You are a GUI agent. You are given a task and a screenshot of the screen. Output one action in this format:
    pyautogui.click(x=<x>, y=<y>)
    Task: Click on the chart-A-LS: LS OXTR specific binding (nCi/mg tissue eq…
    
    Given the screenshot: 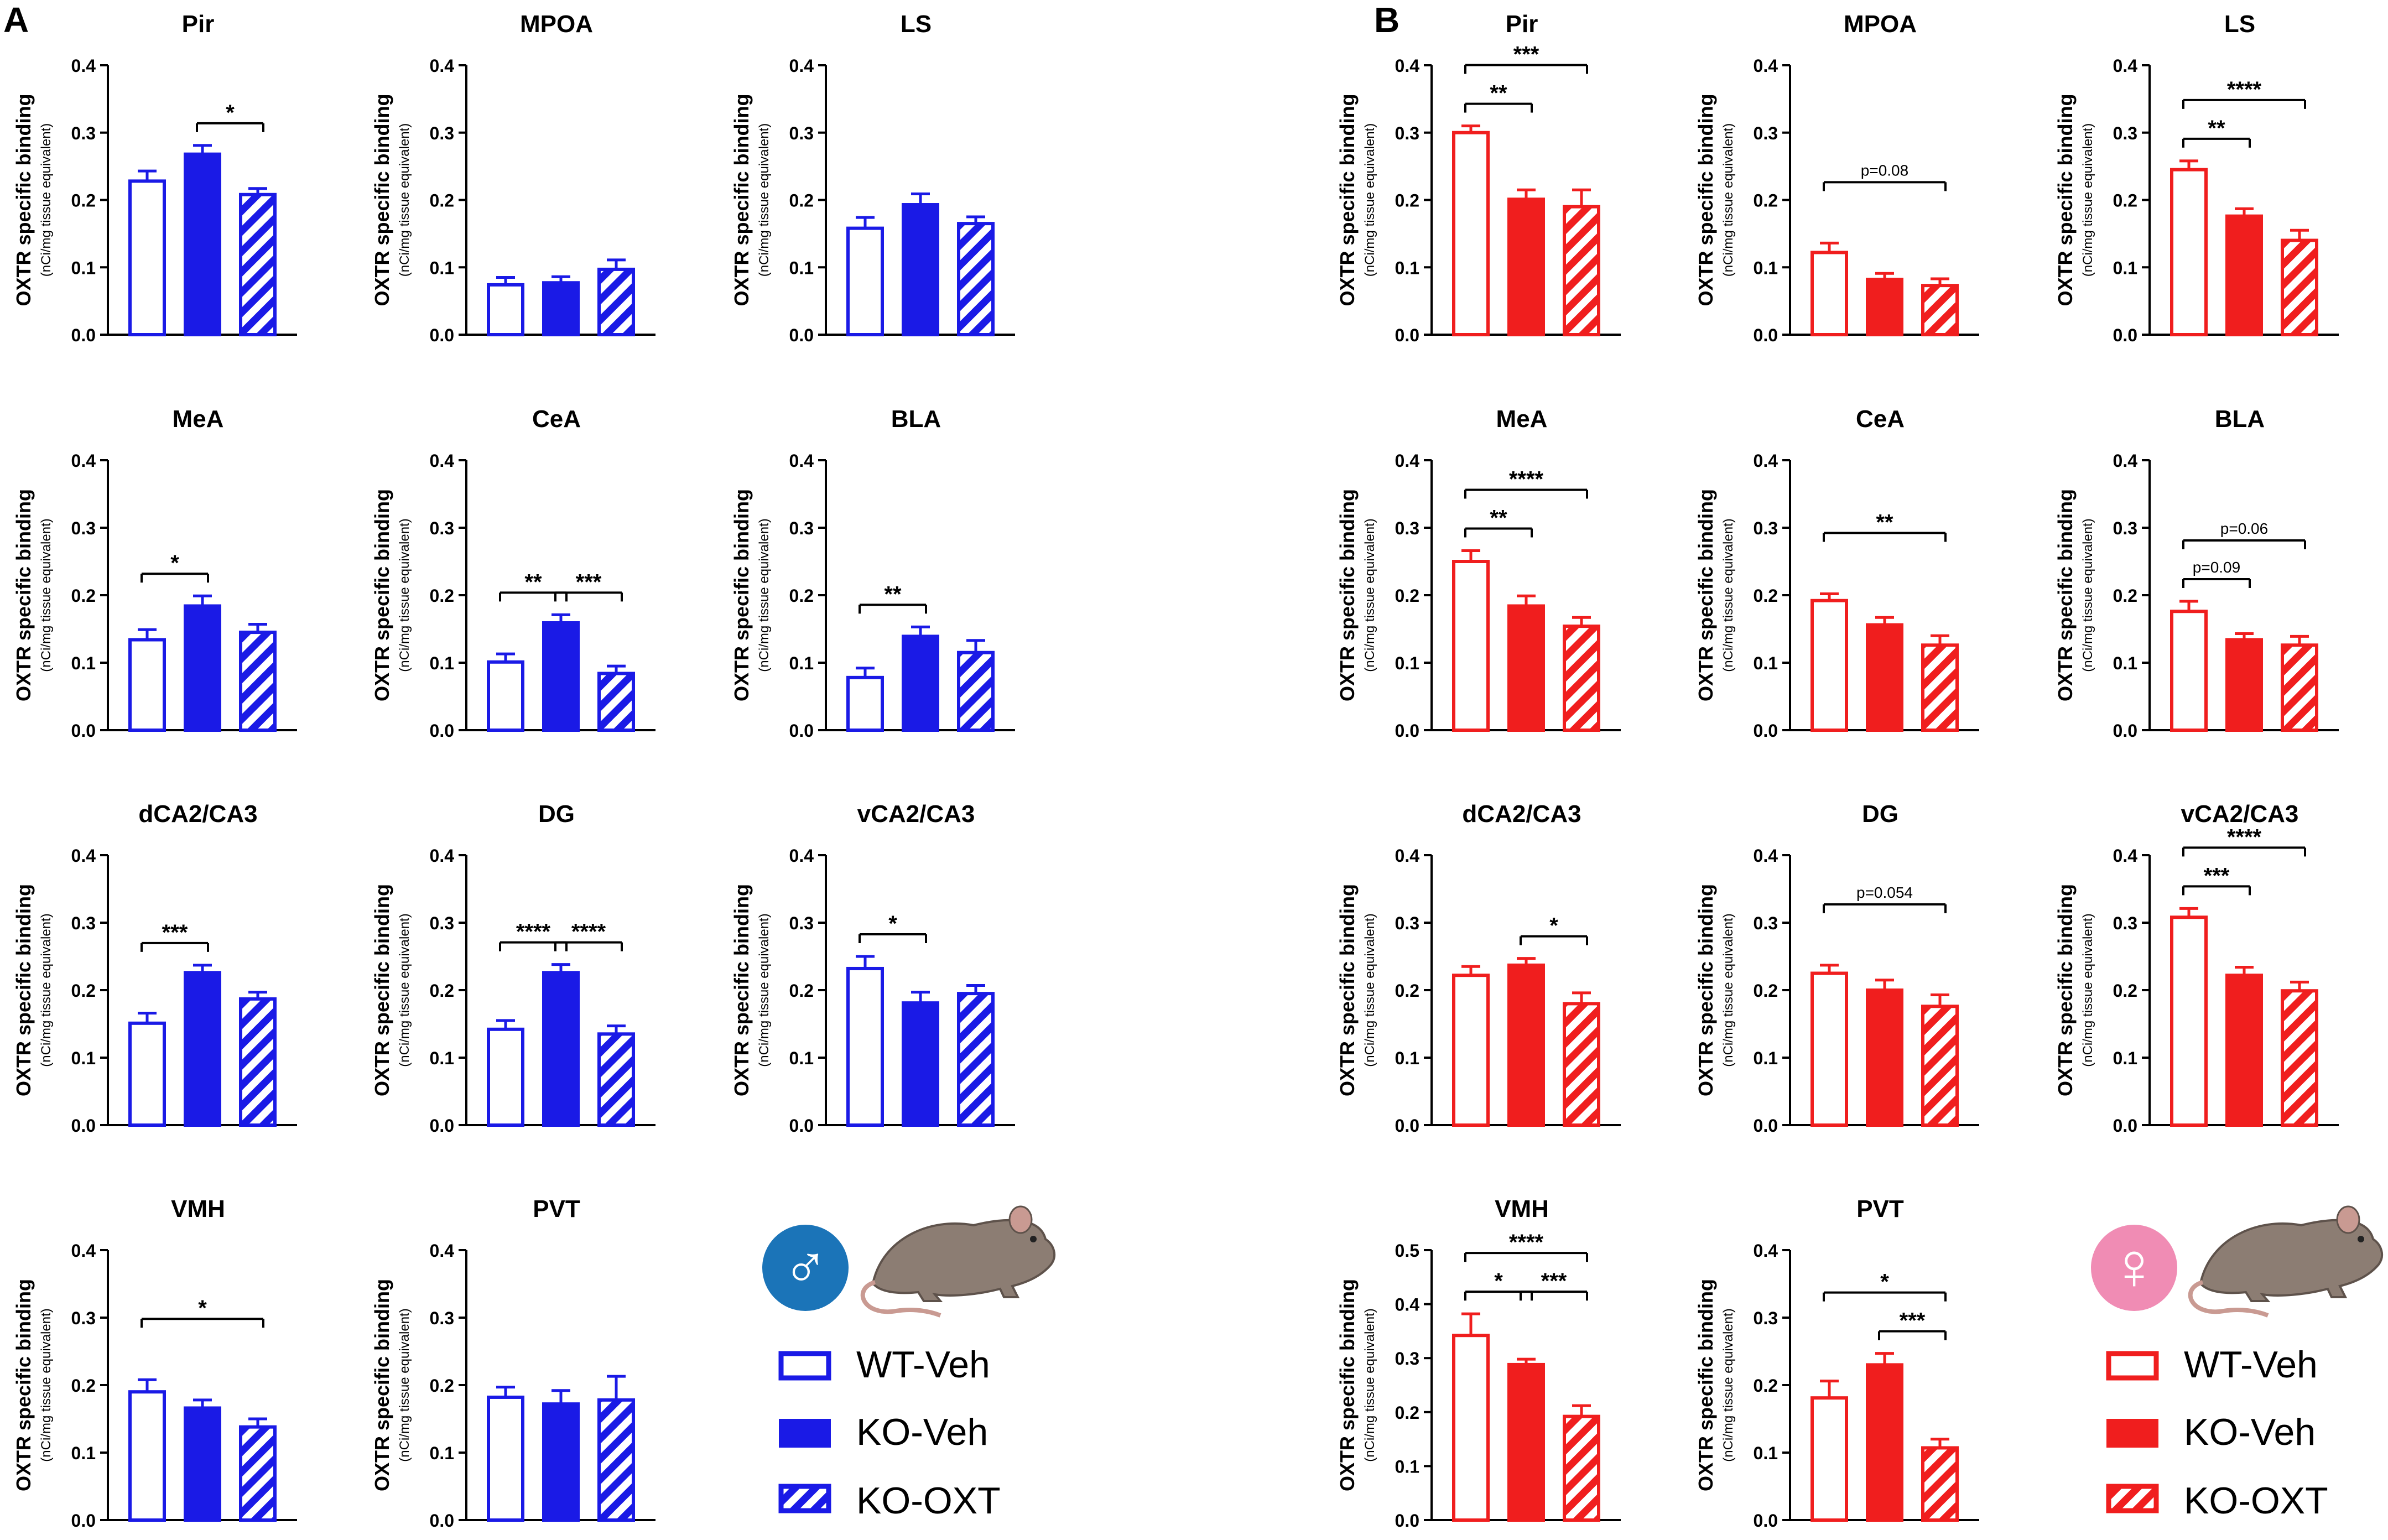 What is the action you would take?
    pyautogui.click(x=872, y=178)
    